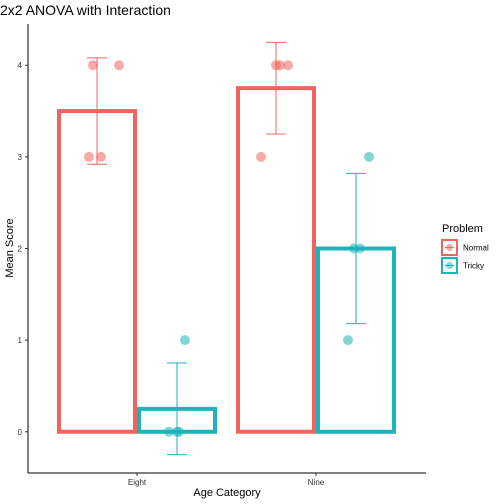  I want to click on bar-normal-nine, so click(276, 260).